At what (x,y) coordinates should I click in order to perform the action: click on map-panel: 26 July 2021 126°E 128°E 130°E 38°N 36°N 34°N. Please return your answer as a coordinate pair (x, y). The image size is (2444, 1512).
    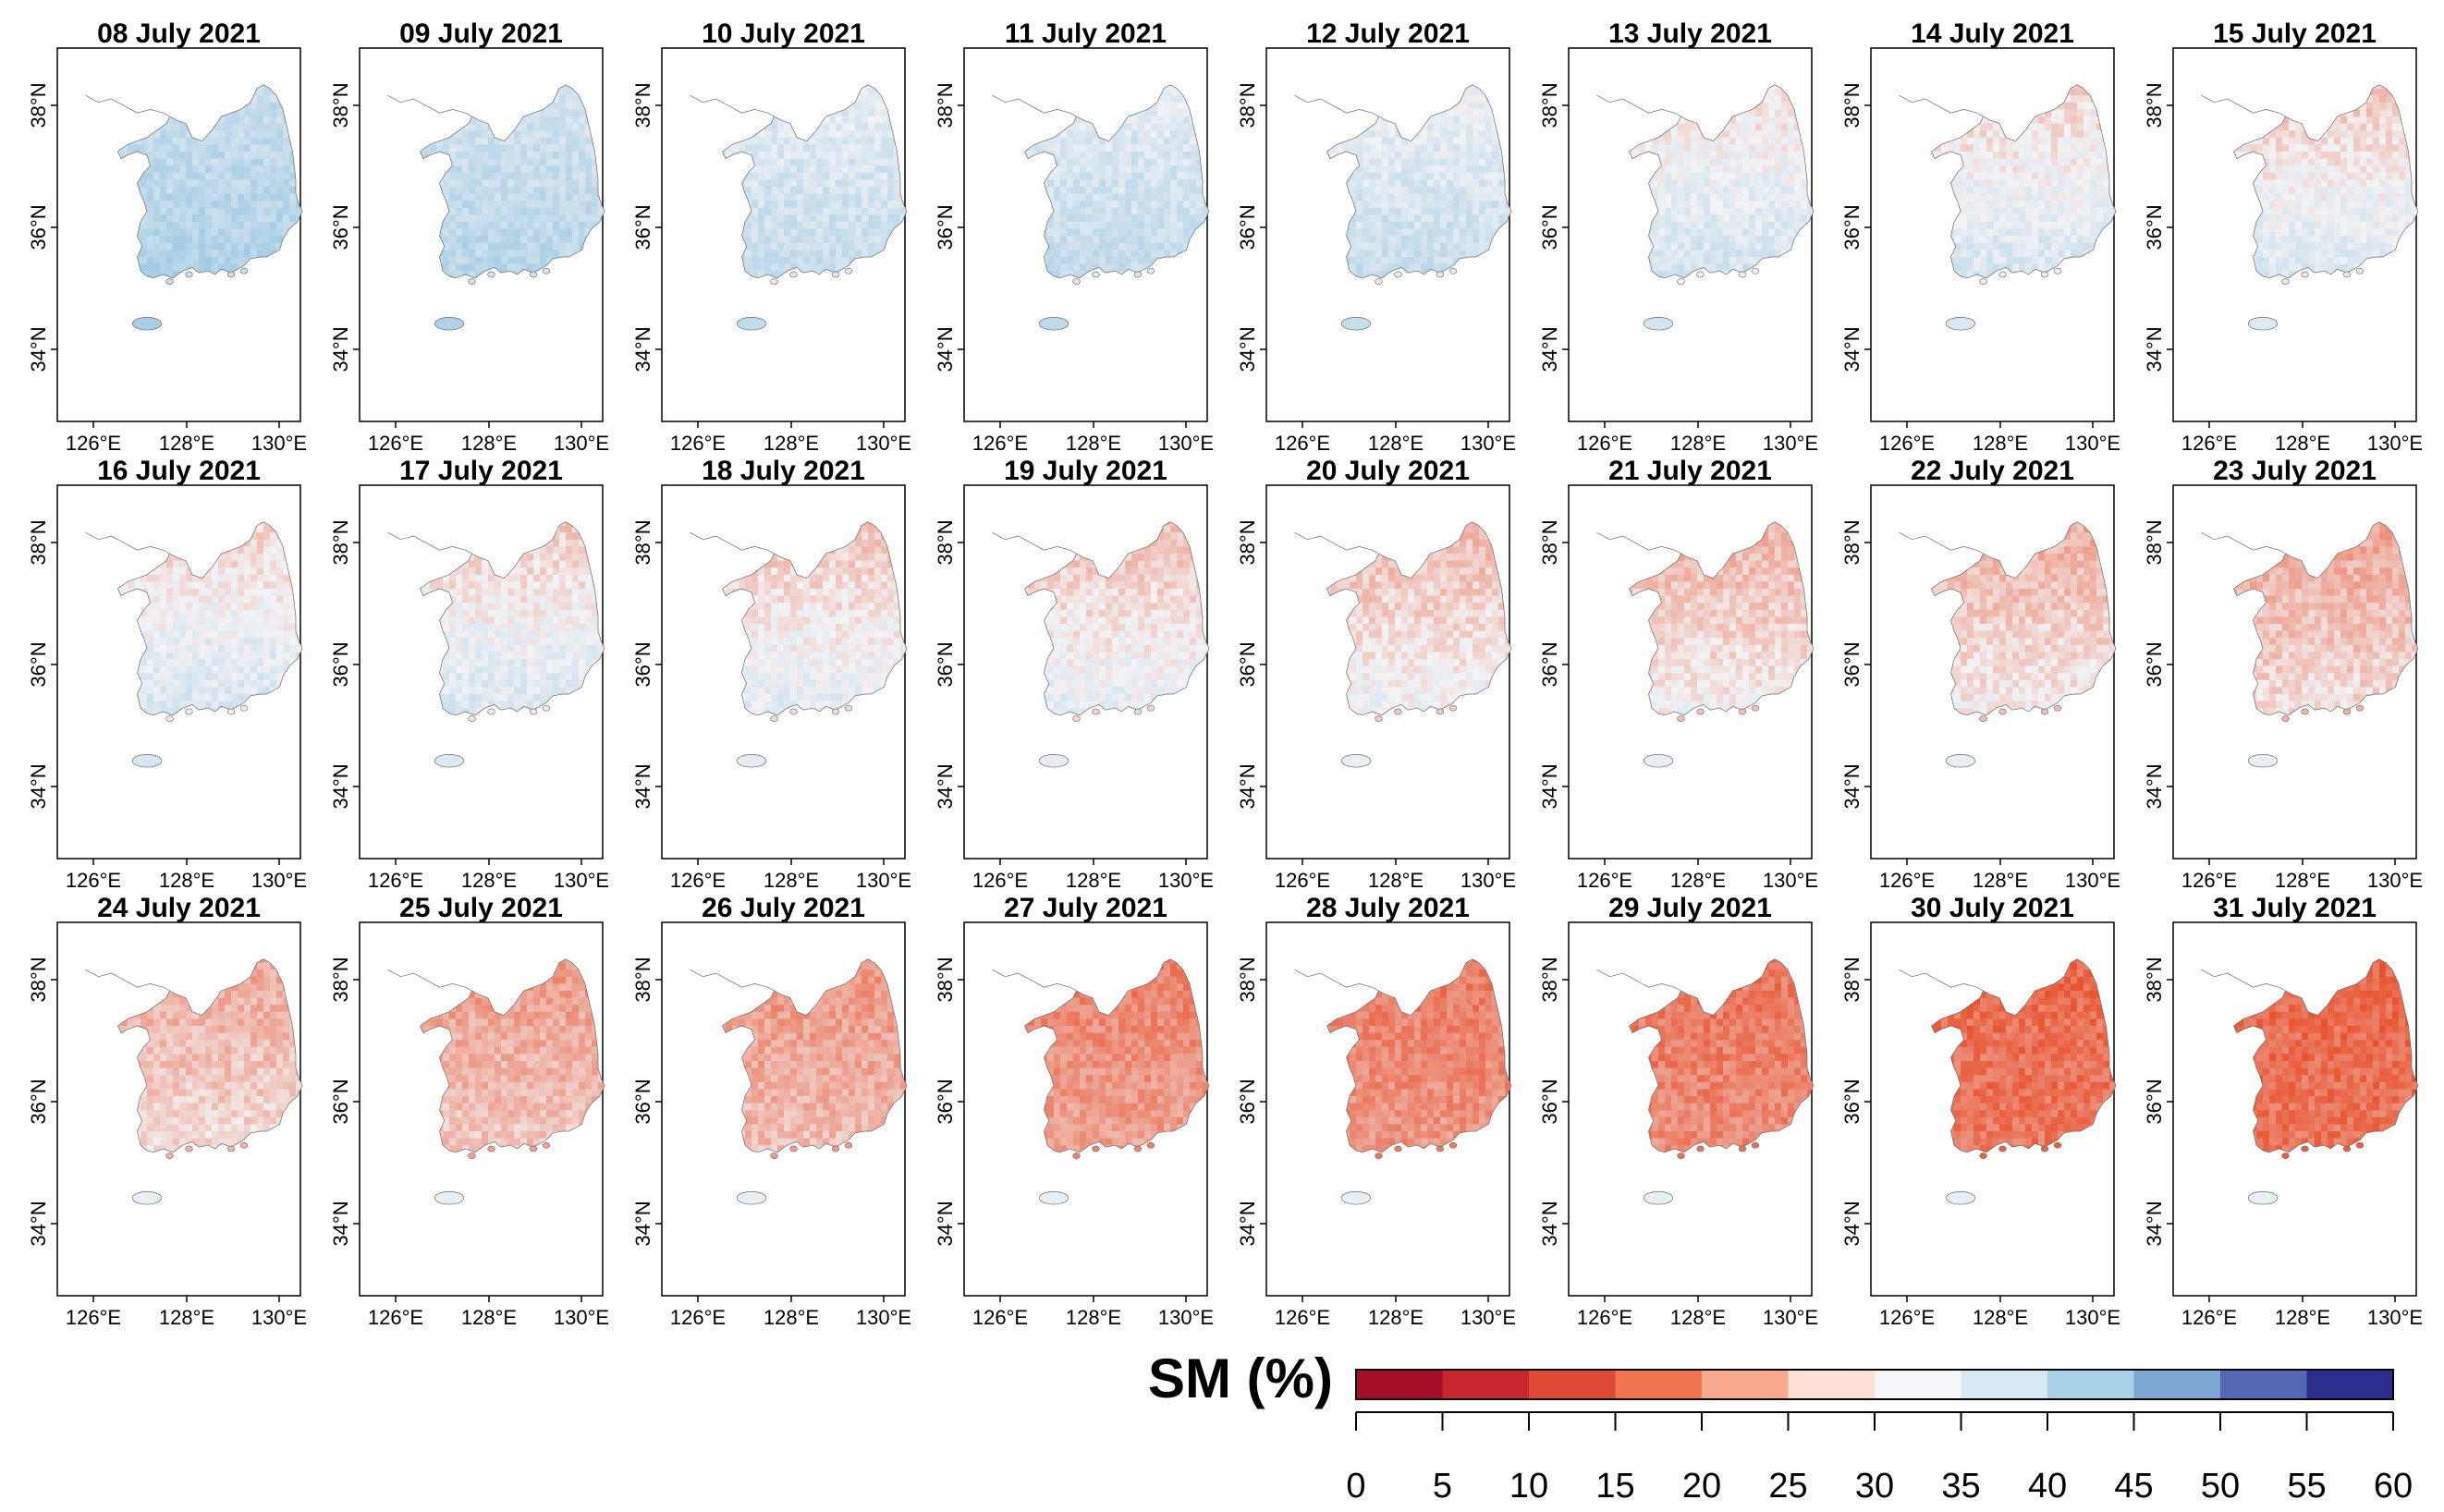
    Looking at the image, I should click on (771, 1111).